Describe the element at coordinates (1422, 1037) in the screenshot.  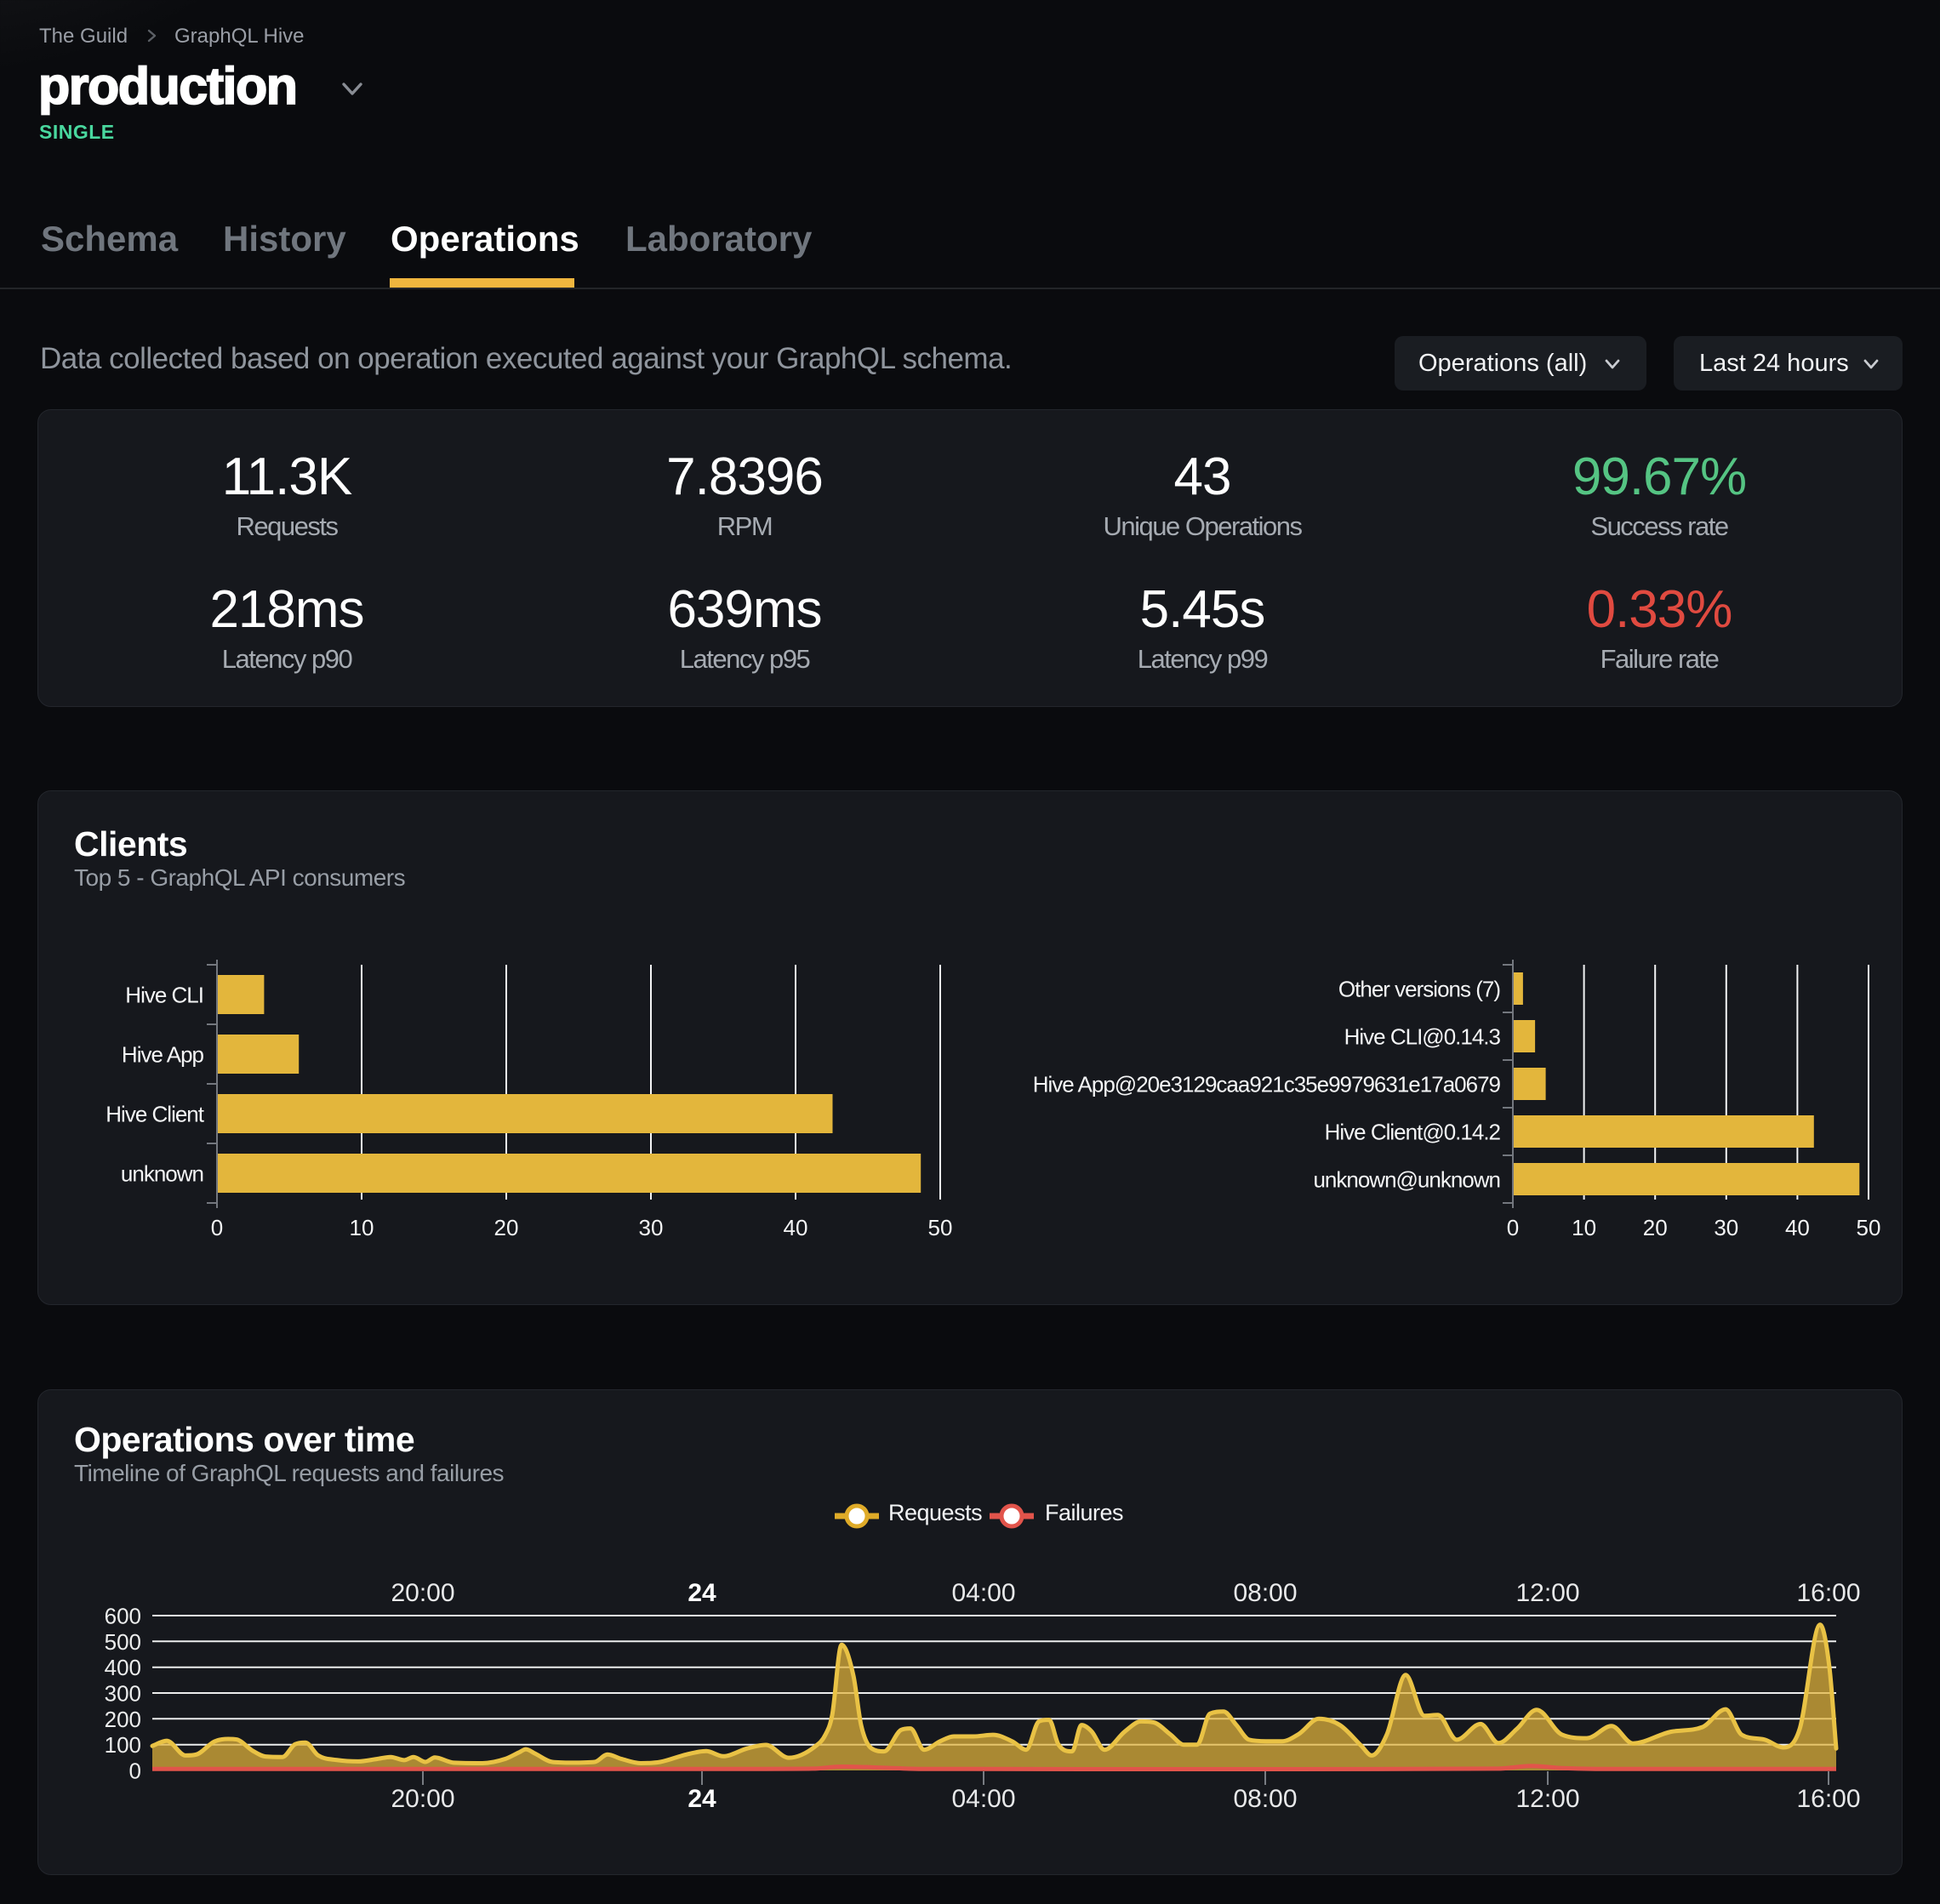
I see `svg-text: Hive CLI@0.14.3` at that location.